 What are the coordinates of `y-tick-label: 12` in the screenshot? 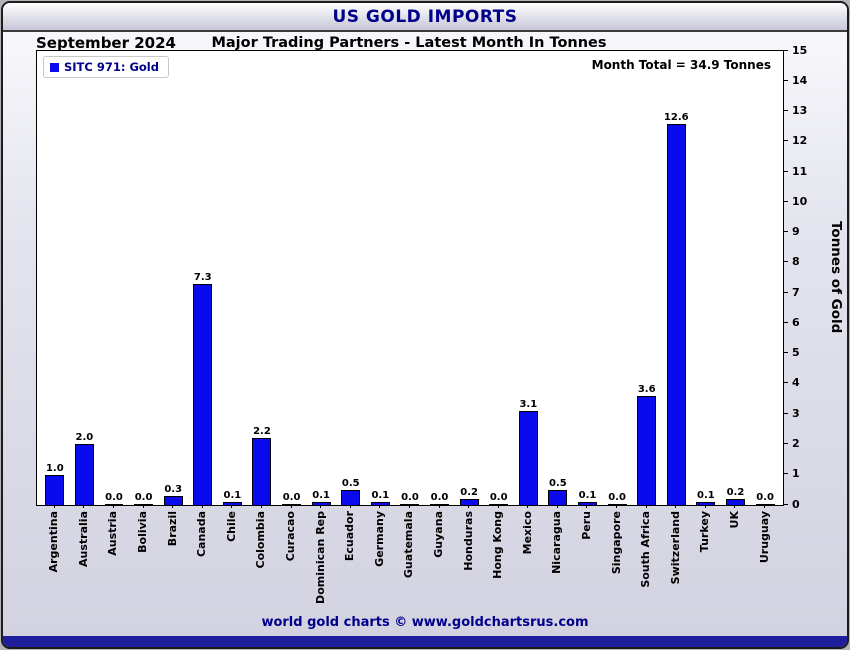 It's located at (800, 141).